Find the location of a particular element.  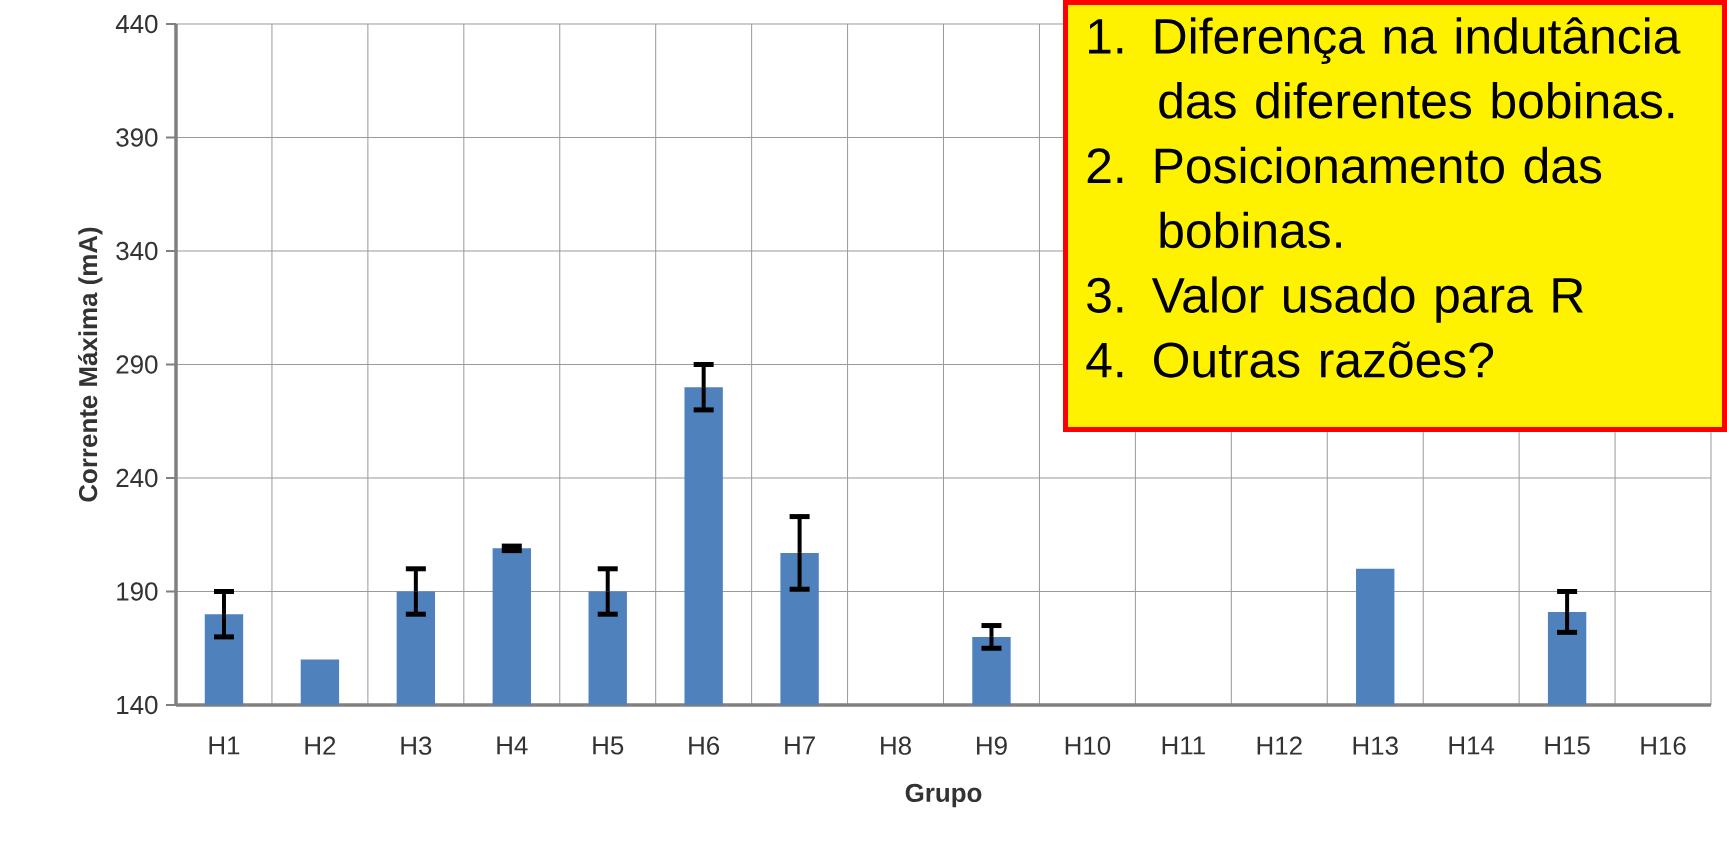

x-tick-label: H13 is located at coordinates (1375, 745).